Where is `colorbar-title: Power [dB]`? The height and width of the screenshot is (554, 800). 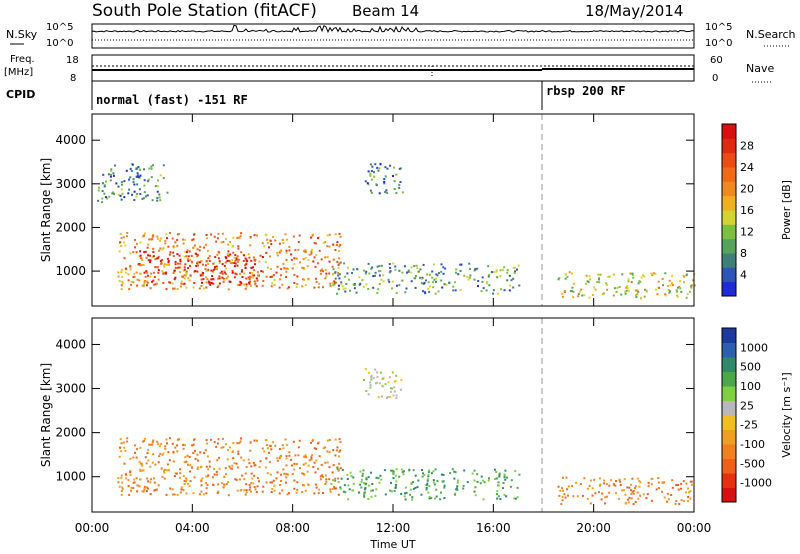 colorbar-title: Power [dB] is located at coordinates (786, 210).